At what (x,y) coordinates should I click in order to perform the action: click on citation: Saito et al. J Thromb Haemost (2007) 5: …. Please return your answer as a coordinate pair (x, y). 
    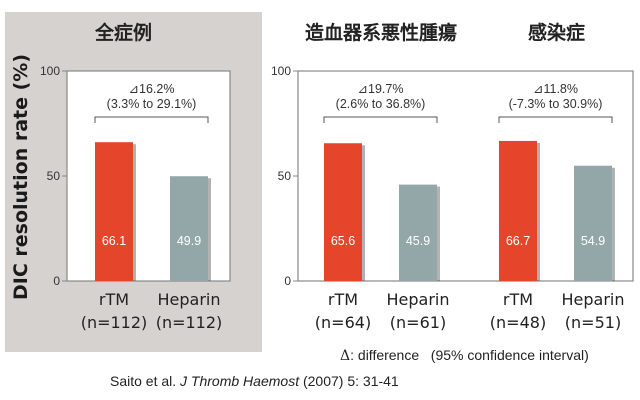
    Looking at the image, I should click on (254, 381).